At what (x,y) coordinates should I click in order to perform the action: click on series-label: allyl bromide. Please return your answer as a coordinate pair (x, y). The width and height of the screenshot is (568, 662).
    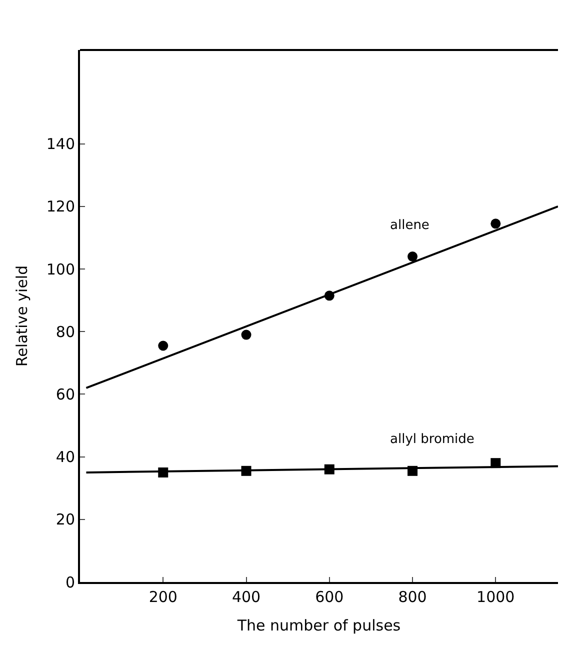
    Looking at the image, I should click on (432, 439).